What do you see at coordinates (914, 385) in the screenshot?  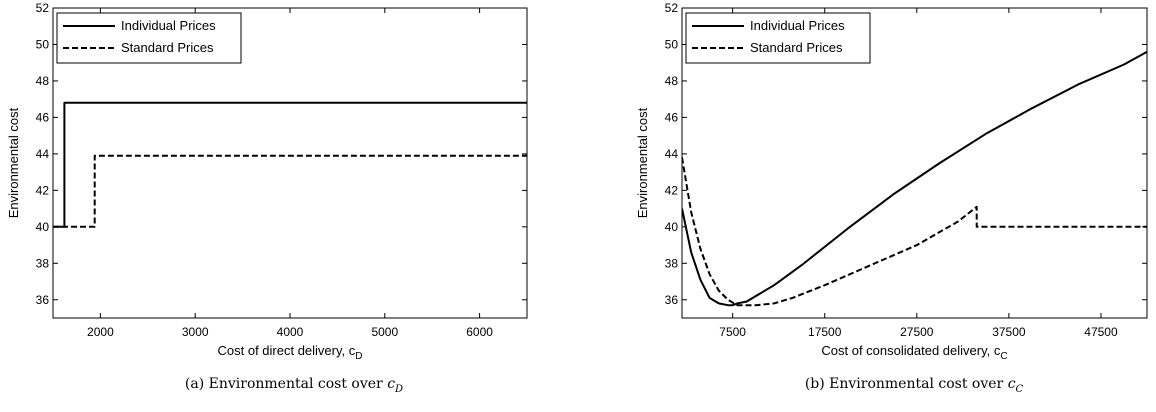 I see `figure-caption: (b) Environmental cost over cC` at bounding box center [914, 385].